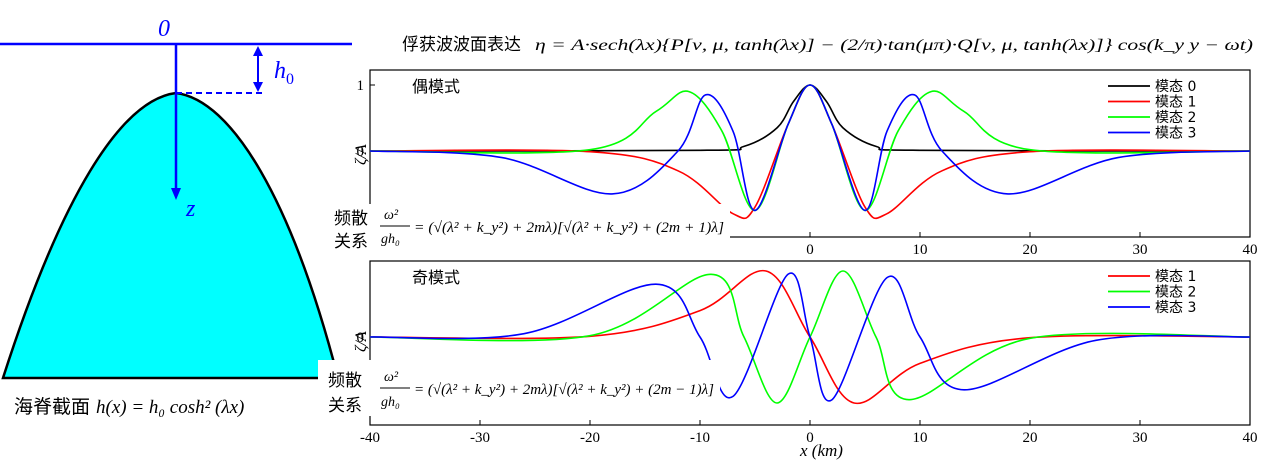 The width and height of the screenshot is (1269, 465). What do you see at coordinates (1250, 438) in the screenshot?
I see `odd-x-tick-label: 40` at bounding box center [1250, 438].